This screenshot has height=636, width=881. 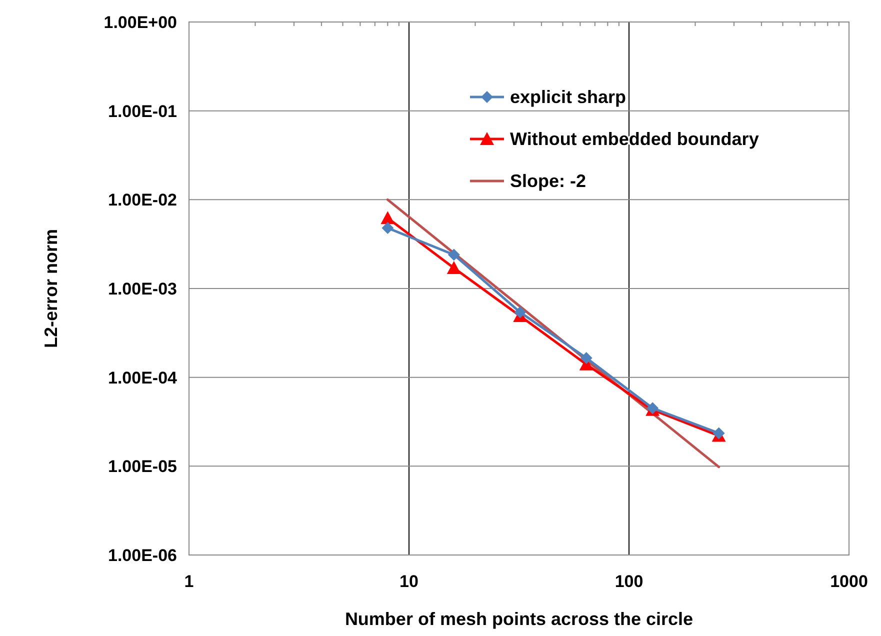 I want to click on y-tick-label: 1.00E-04, so click(x=143, y=378).